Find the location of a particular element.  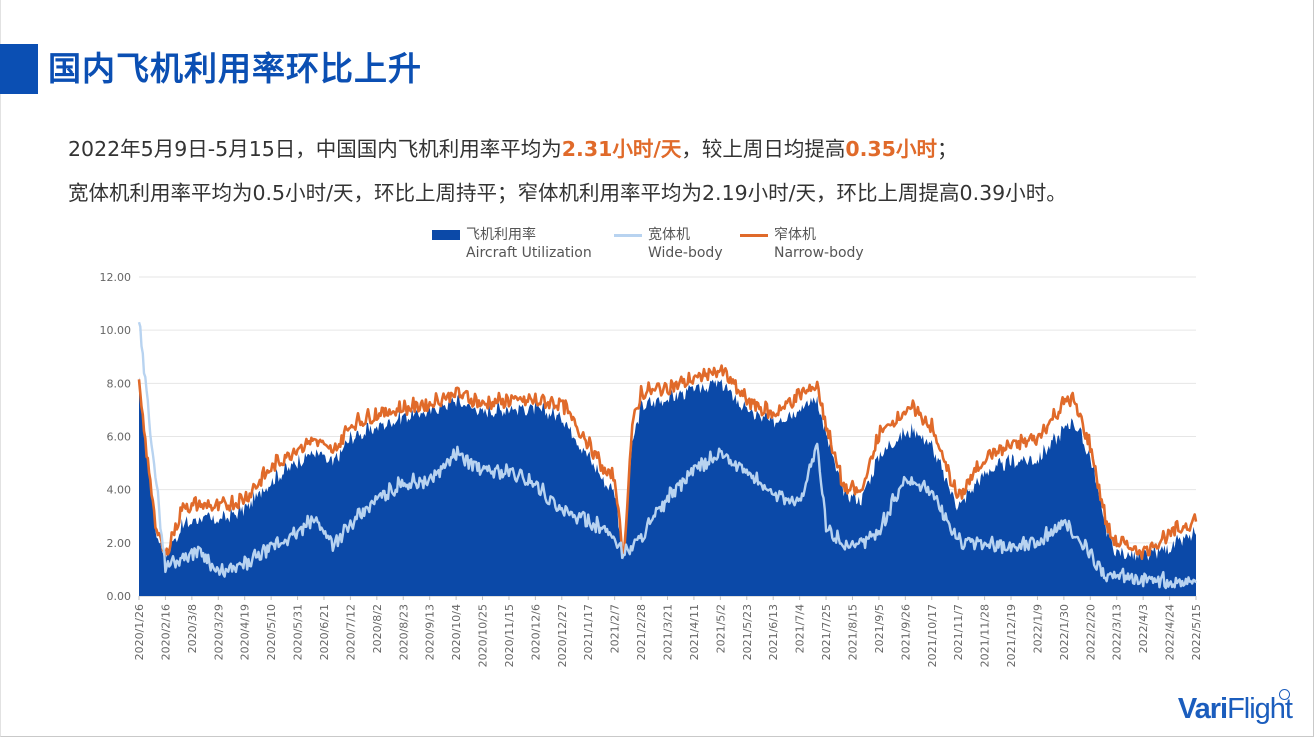

x-tick-label: 2020/5/10 is located at coordinates (271, 632).